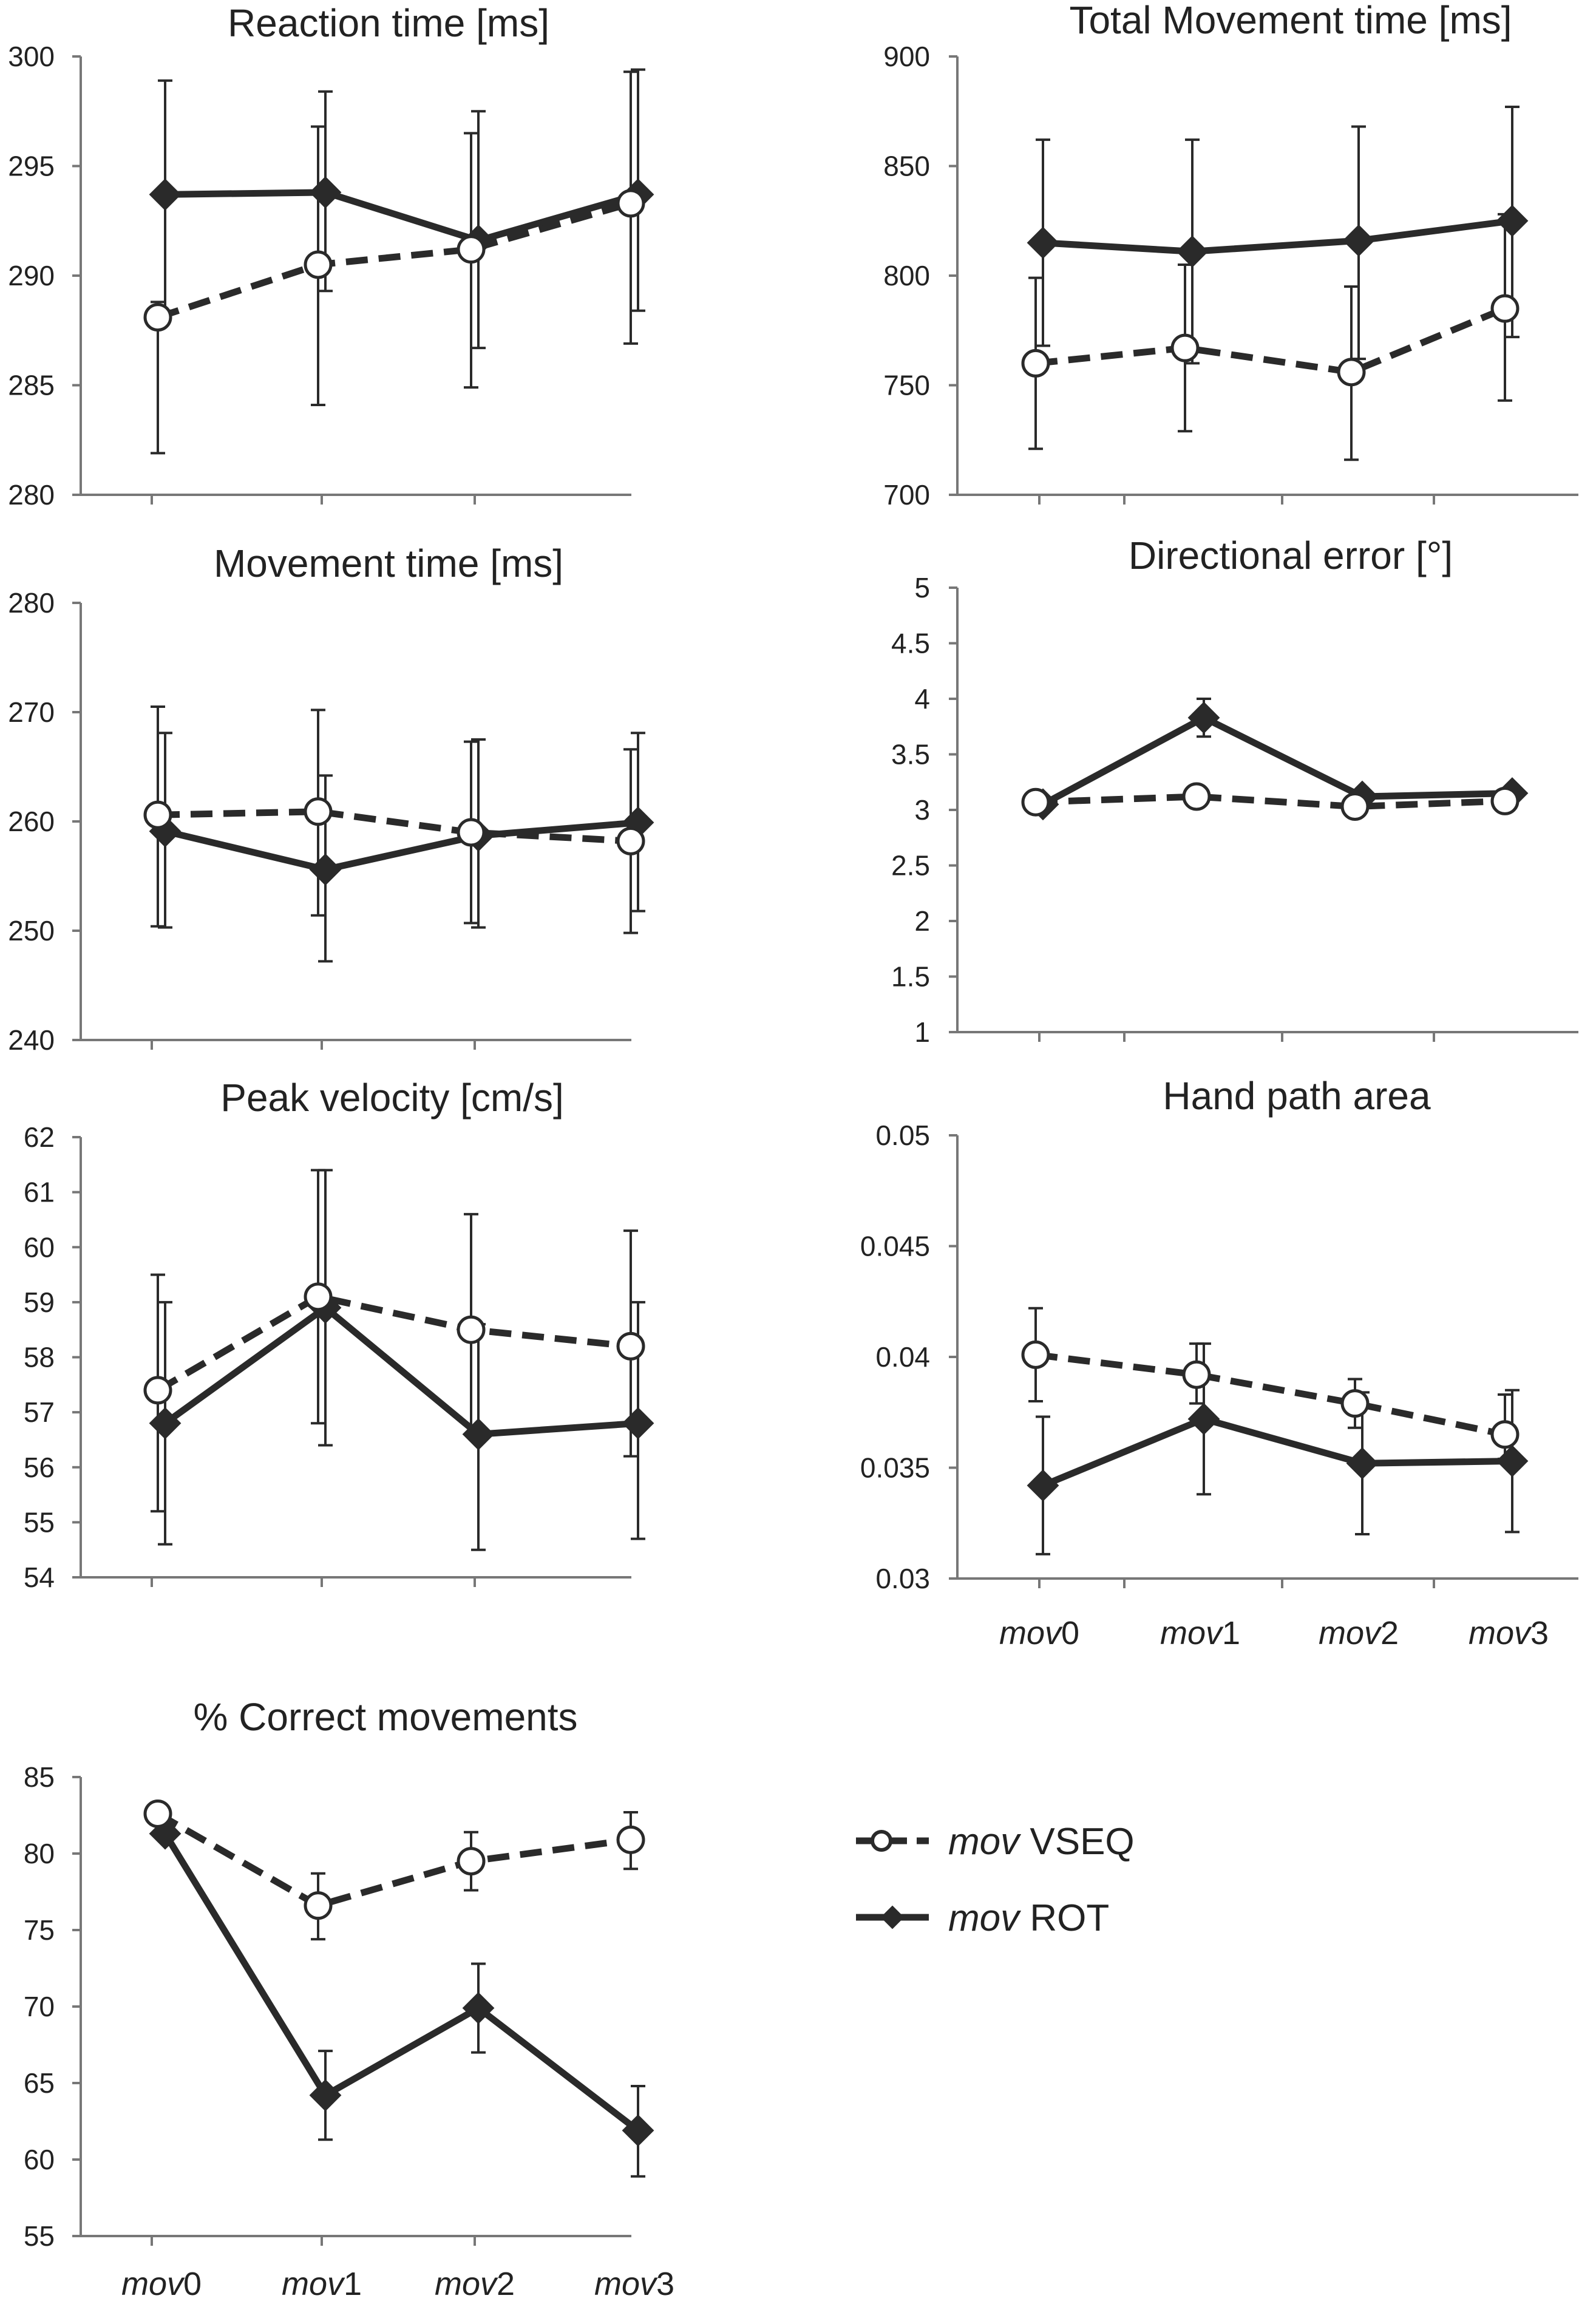 This screenshot has width=1596, height=2301. What do you see at coordinates (910, 643) in the screenshot?
I see `y-tick-label: 4.5` at bounding box center [910, 643].